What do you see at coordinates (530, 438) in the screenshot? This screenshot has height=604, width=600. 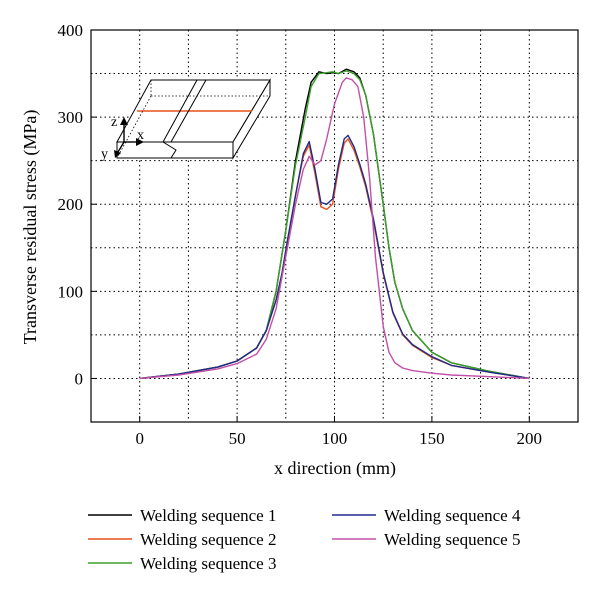 I see `x-tick-label: 200` at bounding box center [530, 438].